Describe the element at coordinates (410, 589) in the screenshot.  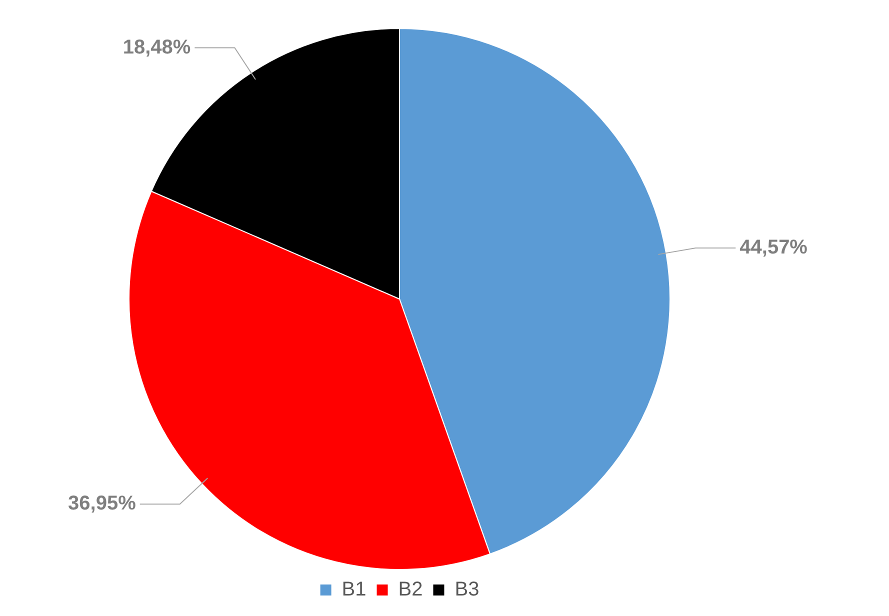
I see `legend-label: B2` at that location.